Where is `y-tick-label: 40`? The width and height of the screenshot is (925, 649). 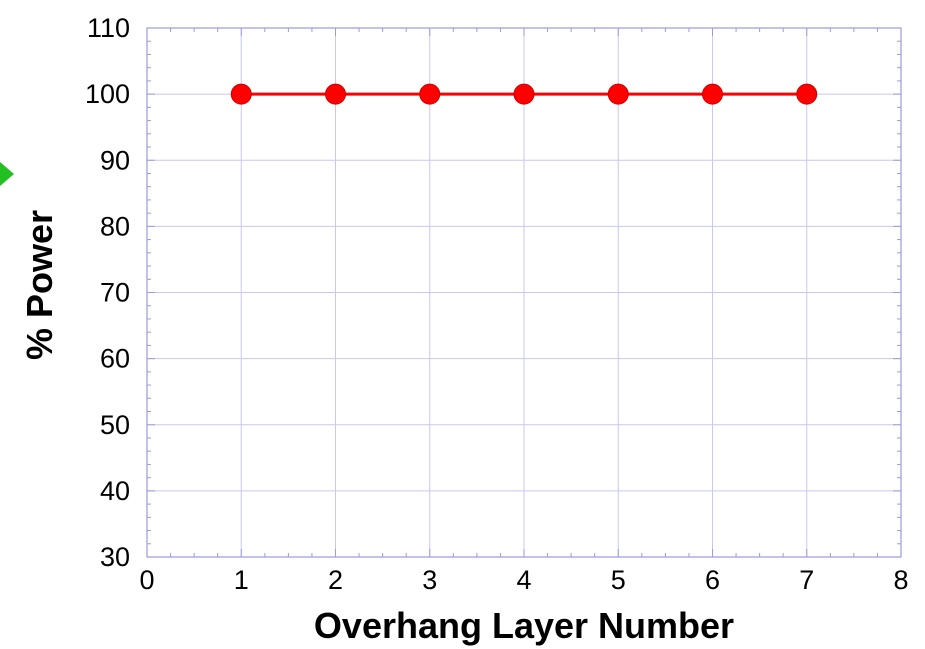 y-tick-label: 40 is located at coordinates (115, 491).